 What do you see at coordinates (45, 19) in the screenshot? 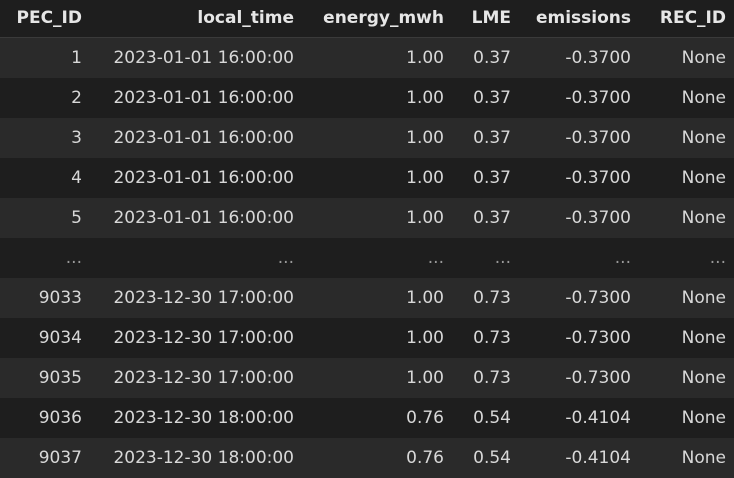
I see `column-header-pec-id: PEC_ID` at bounding box center [45, 19].